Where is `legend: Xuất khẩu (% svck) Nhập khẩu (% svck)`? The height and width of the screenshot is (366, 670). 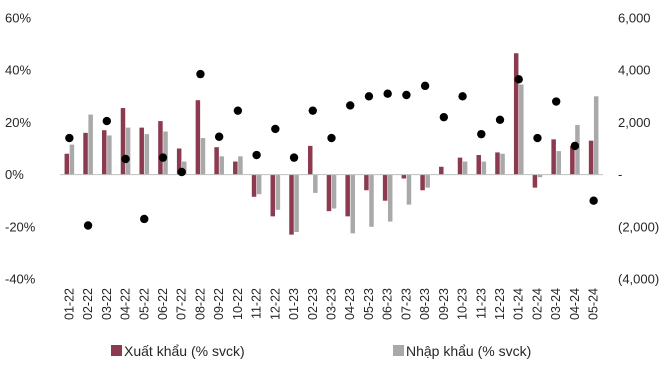 legend: Xuất khẩu (% svck) Nhập khẩu (% svck) is located at coordinates (321, 351).